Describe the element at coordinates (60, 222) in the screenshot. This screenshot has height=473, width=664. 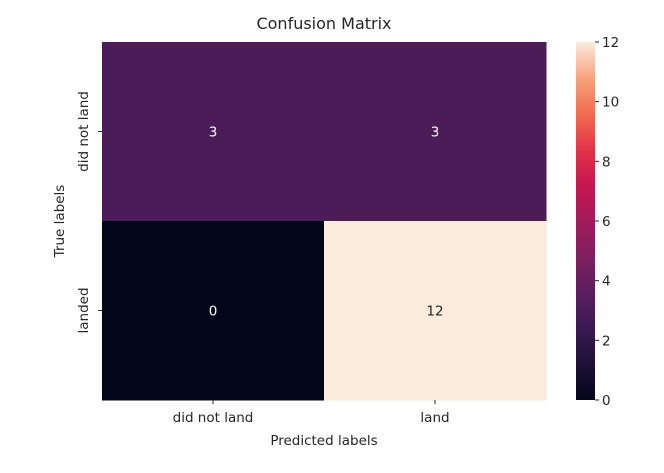
I see `y-axis-label: True labels` at that location.